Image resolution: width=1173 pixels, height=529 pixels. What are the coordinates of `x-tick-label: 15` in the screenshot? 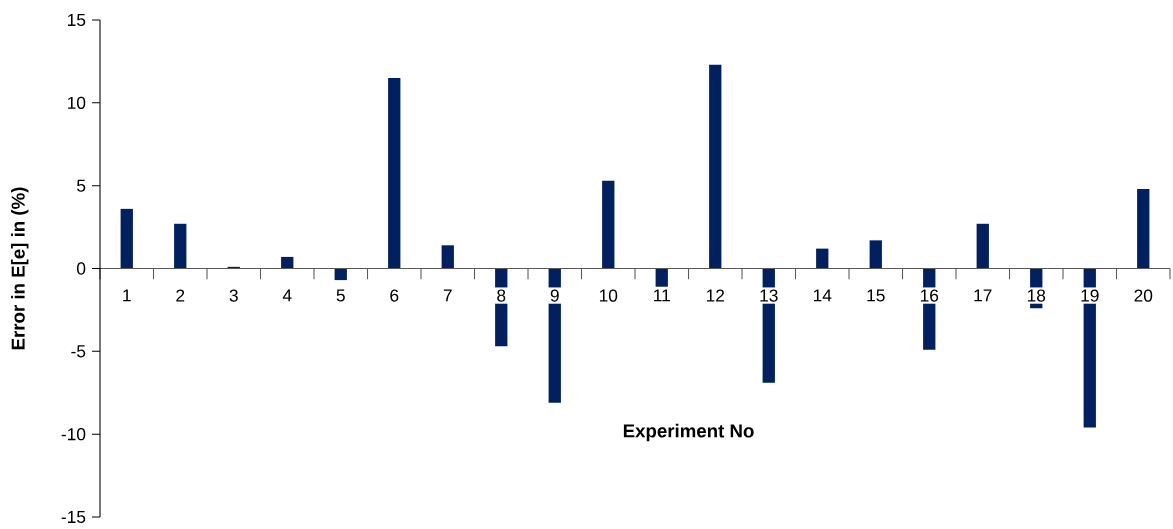 It's located at (876, 295).